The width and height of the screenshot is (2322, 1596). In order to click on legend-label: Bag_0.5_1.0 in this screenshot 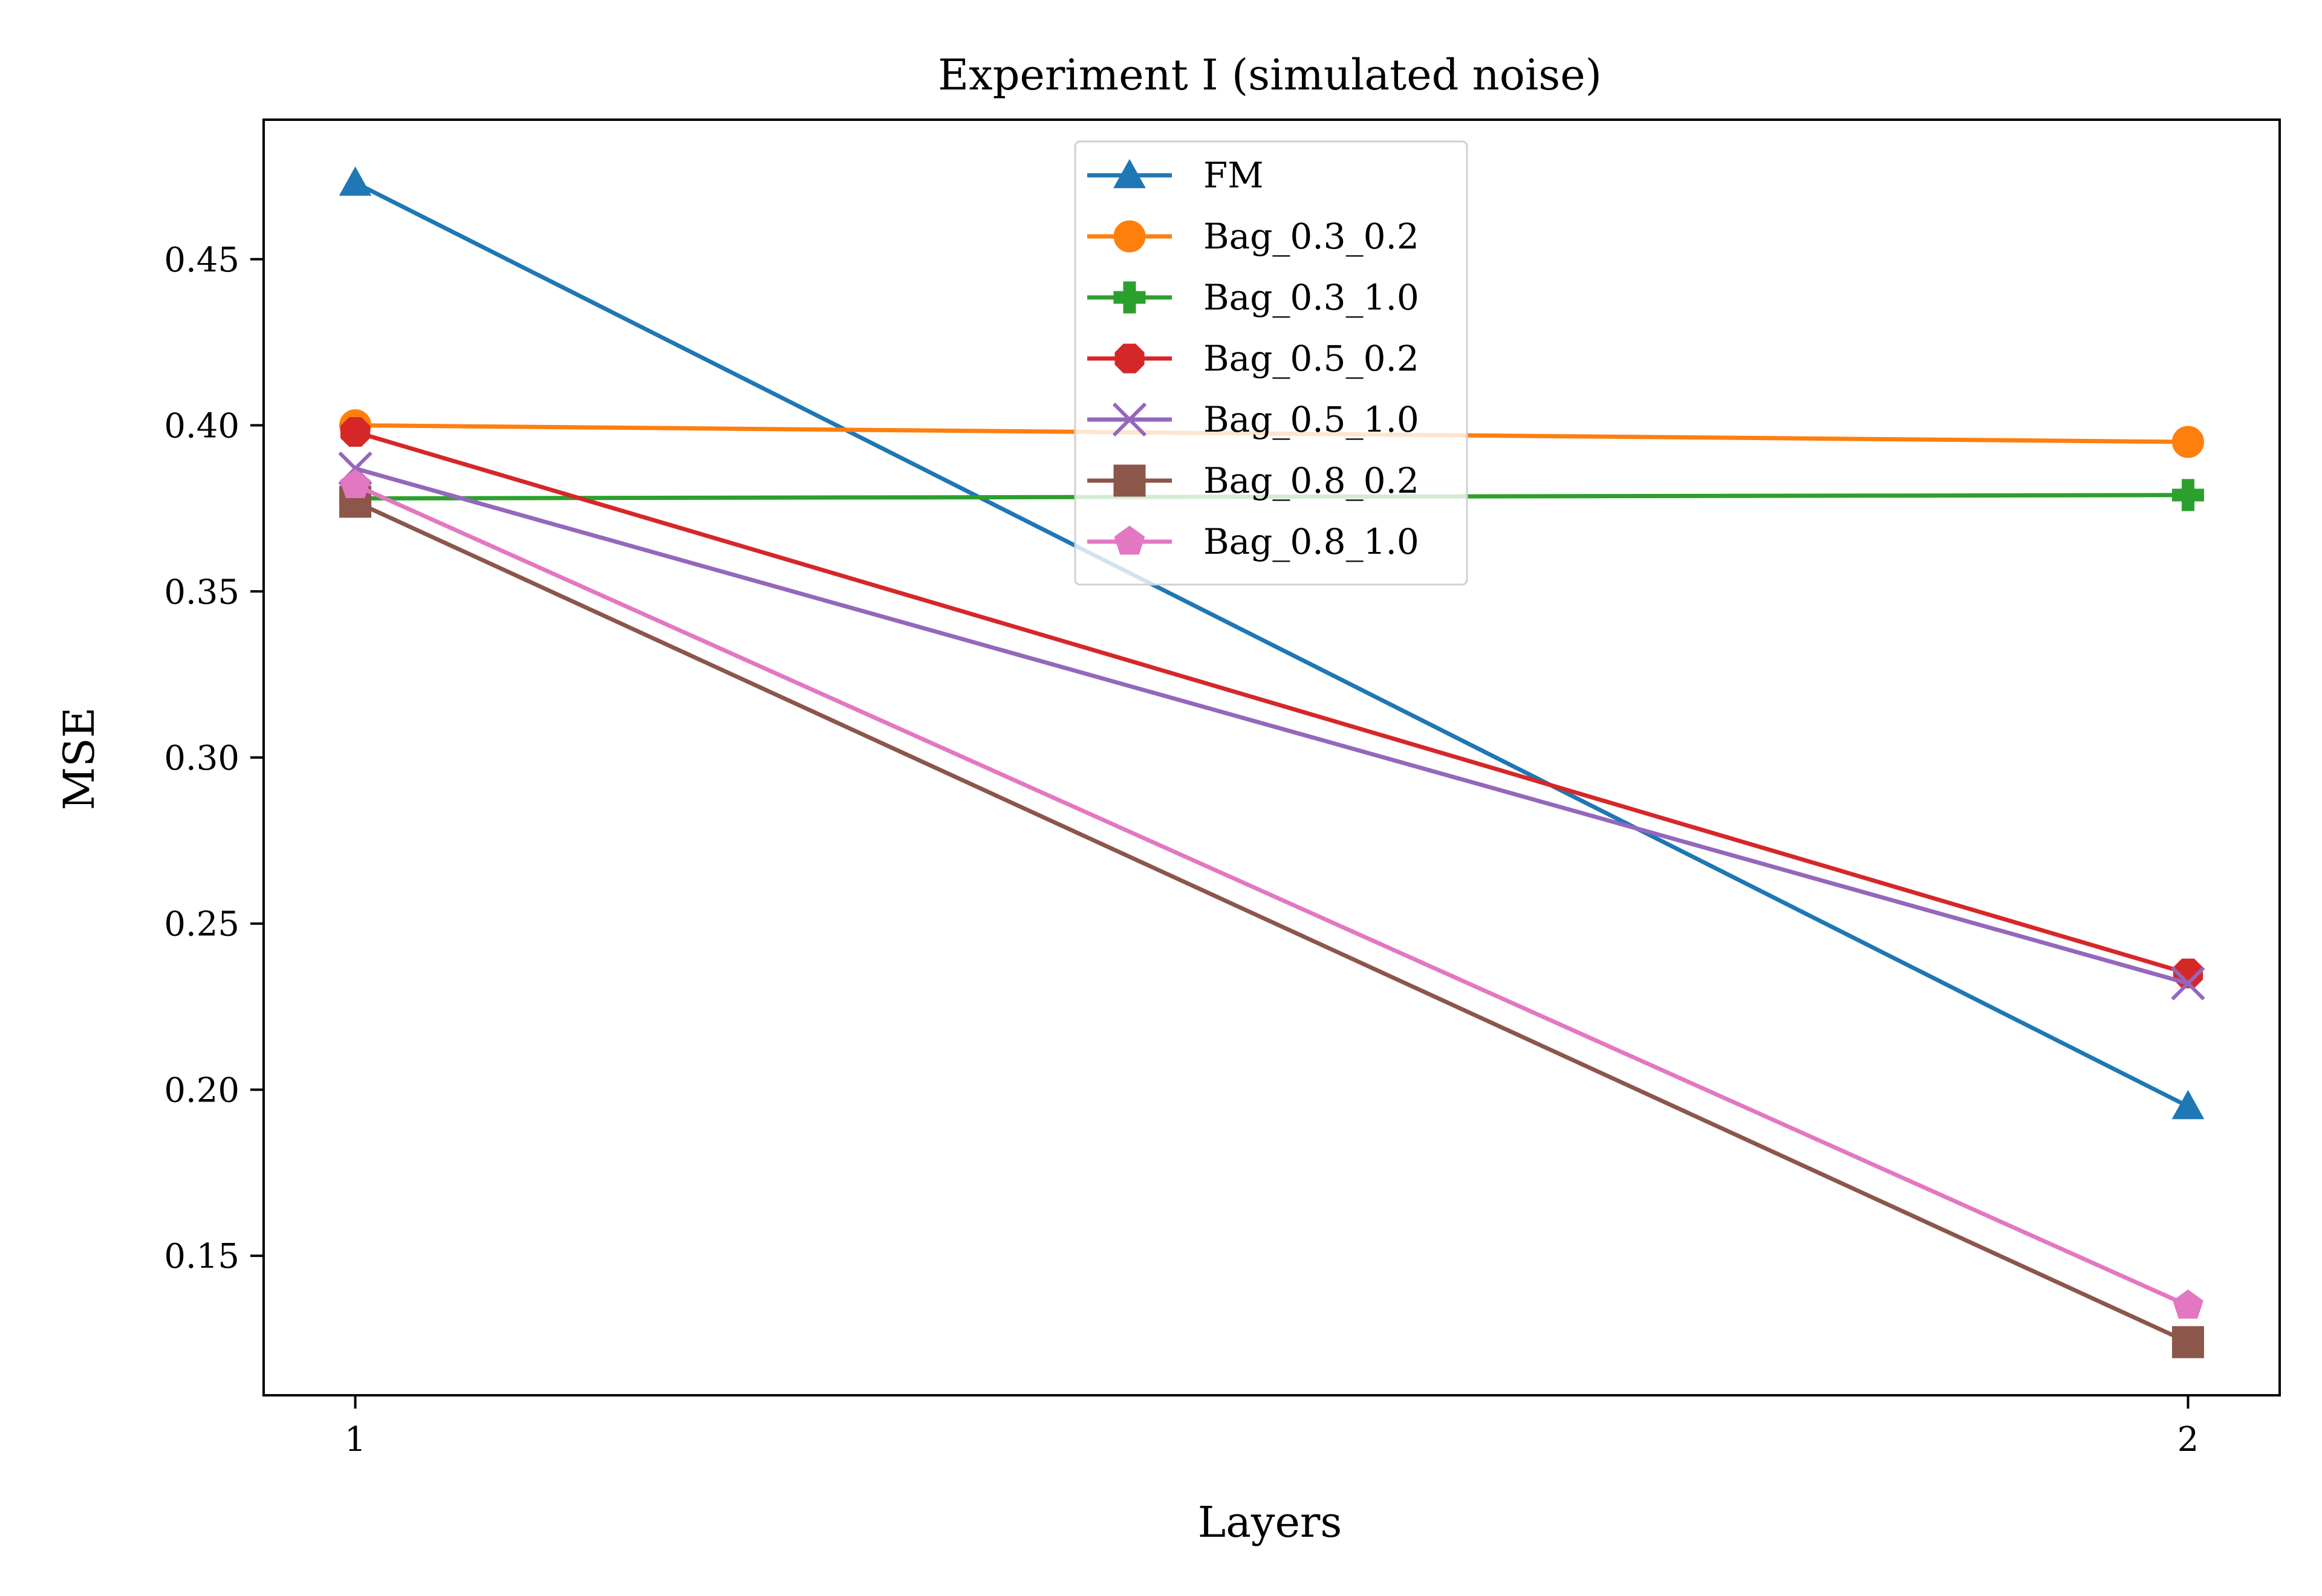, I will do `click(1311, 419)`.